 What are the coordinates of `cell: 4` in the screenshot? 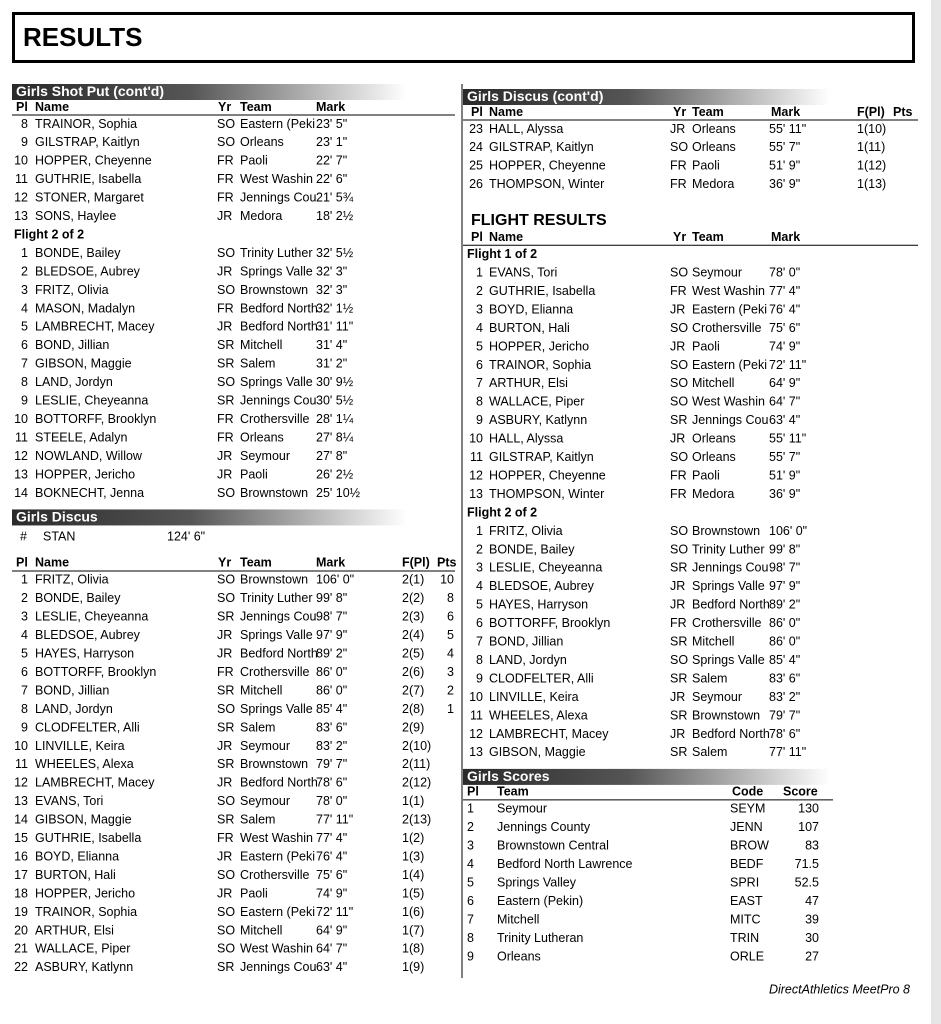 It's located at (470, 864).